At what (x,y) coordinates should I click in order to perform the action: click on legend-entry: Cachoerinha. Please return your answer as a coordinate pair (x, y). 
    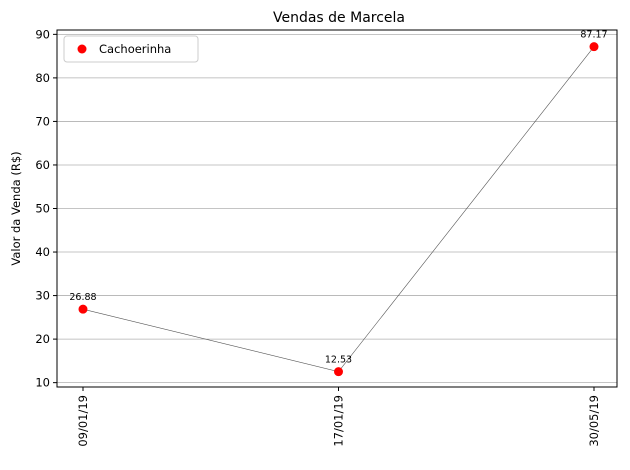
    Looking at the image, I should click on (135, 49).